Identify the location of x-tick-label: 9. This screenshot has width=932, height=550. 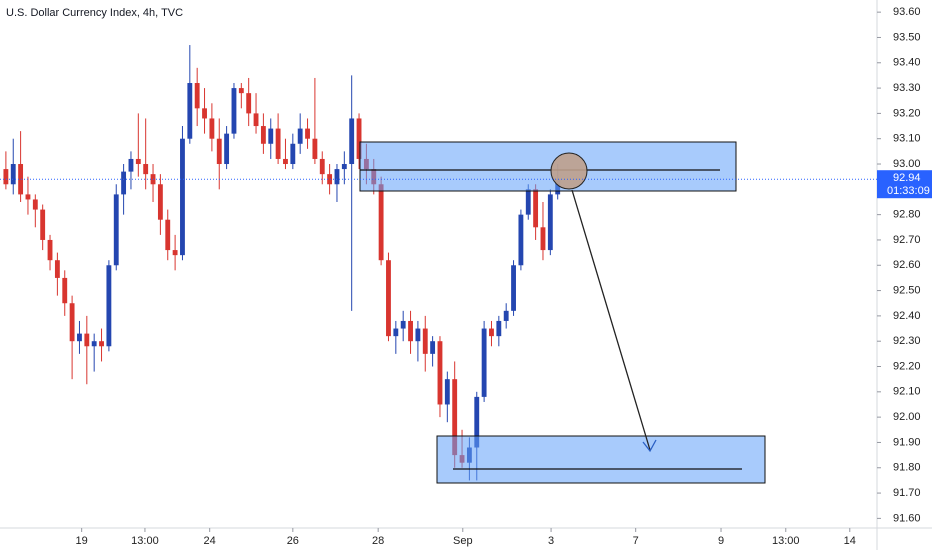
(721, 541).